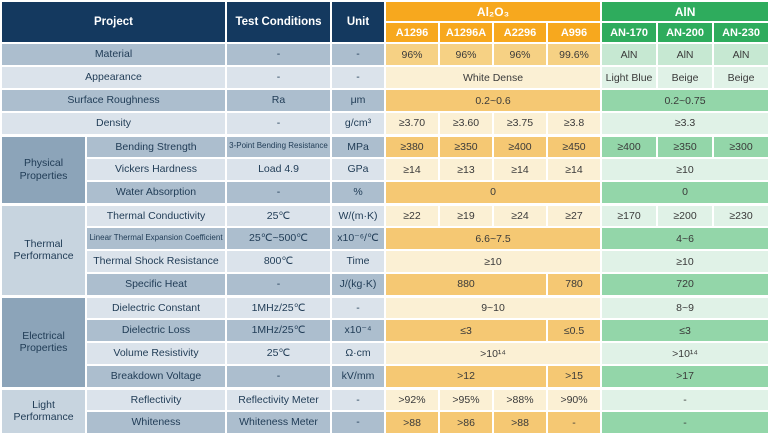  Describe the element at coordinates (278, 100) in the screenshot. I see `test-condition: Ra` at that location.